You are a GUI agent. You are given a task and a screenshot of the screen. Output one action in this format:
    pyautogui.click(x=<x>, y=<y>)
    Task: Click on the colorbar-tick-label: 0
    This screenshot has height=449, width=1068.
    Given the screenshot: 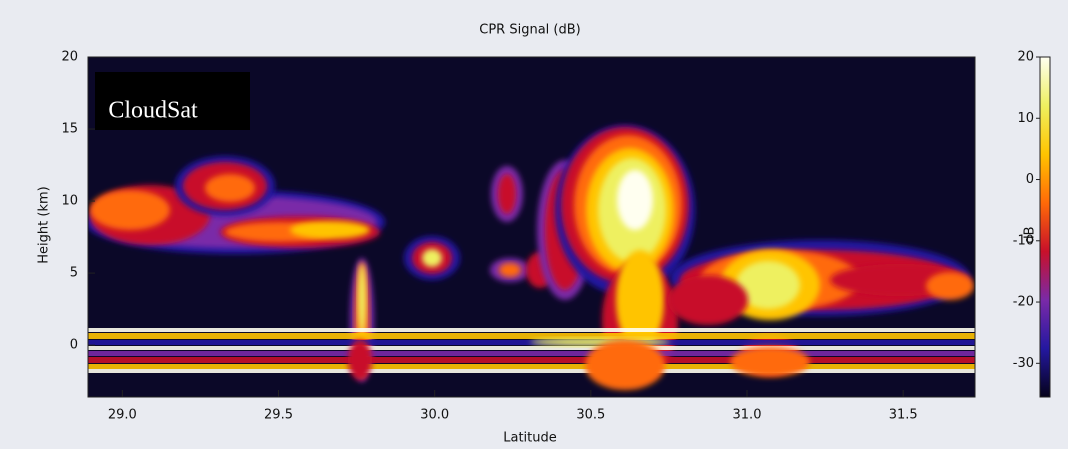 What is the action you would take?
    pyautogui.click(x=1030, y=179)
    